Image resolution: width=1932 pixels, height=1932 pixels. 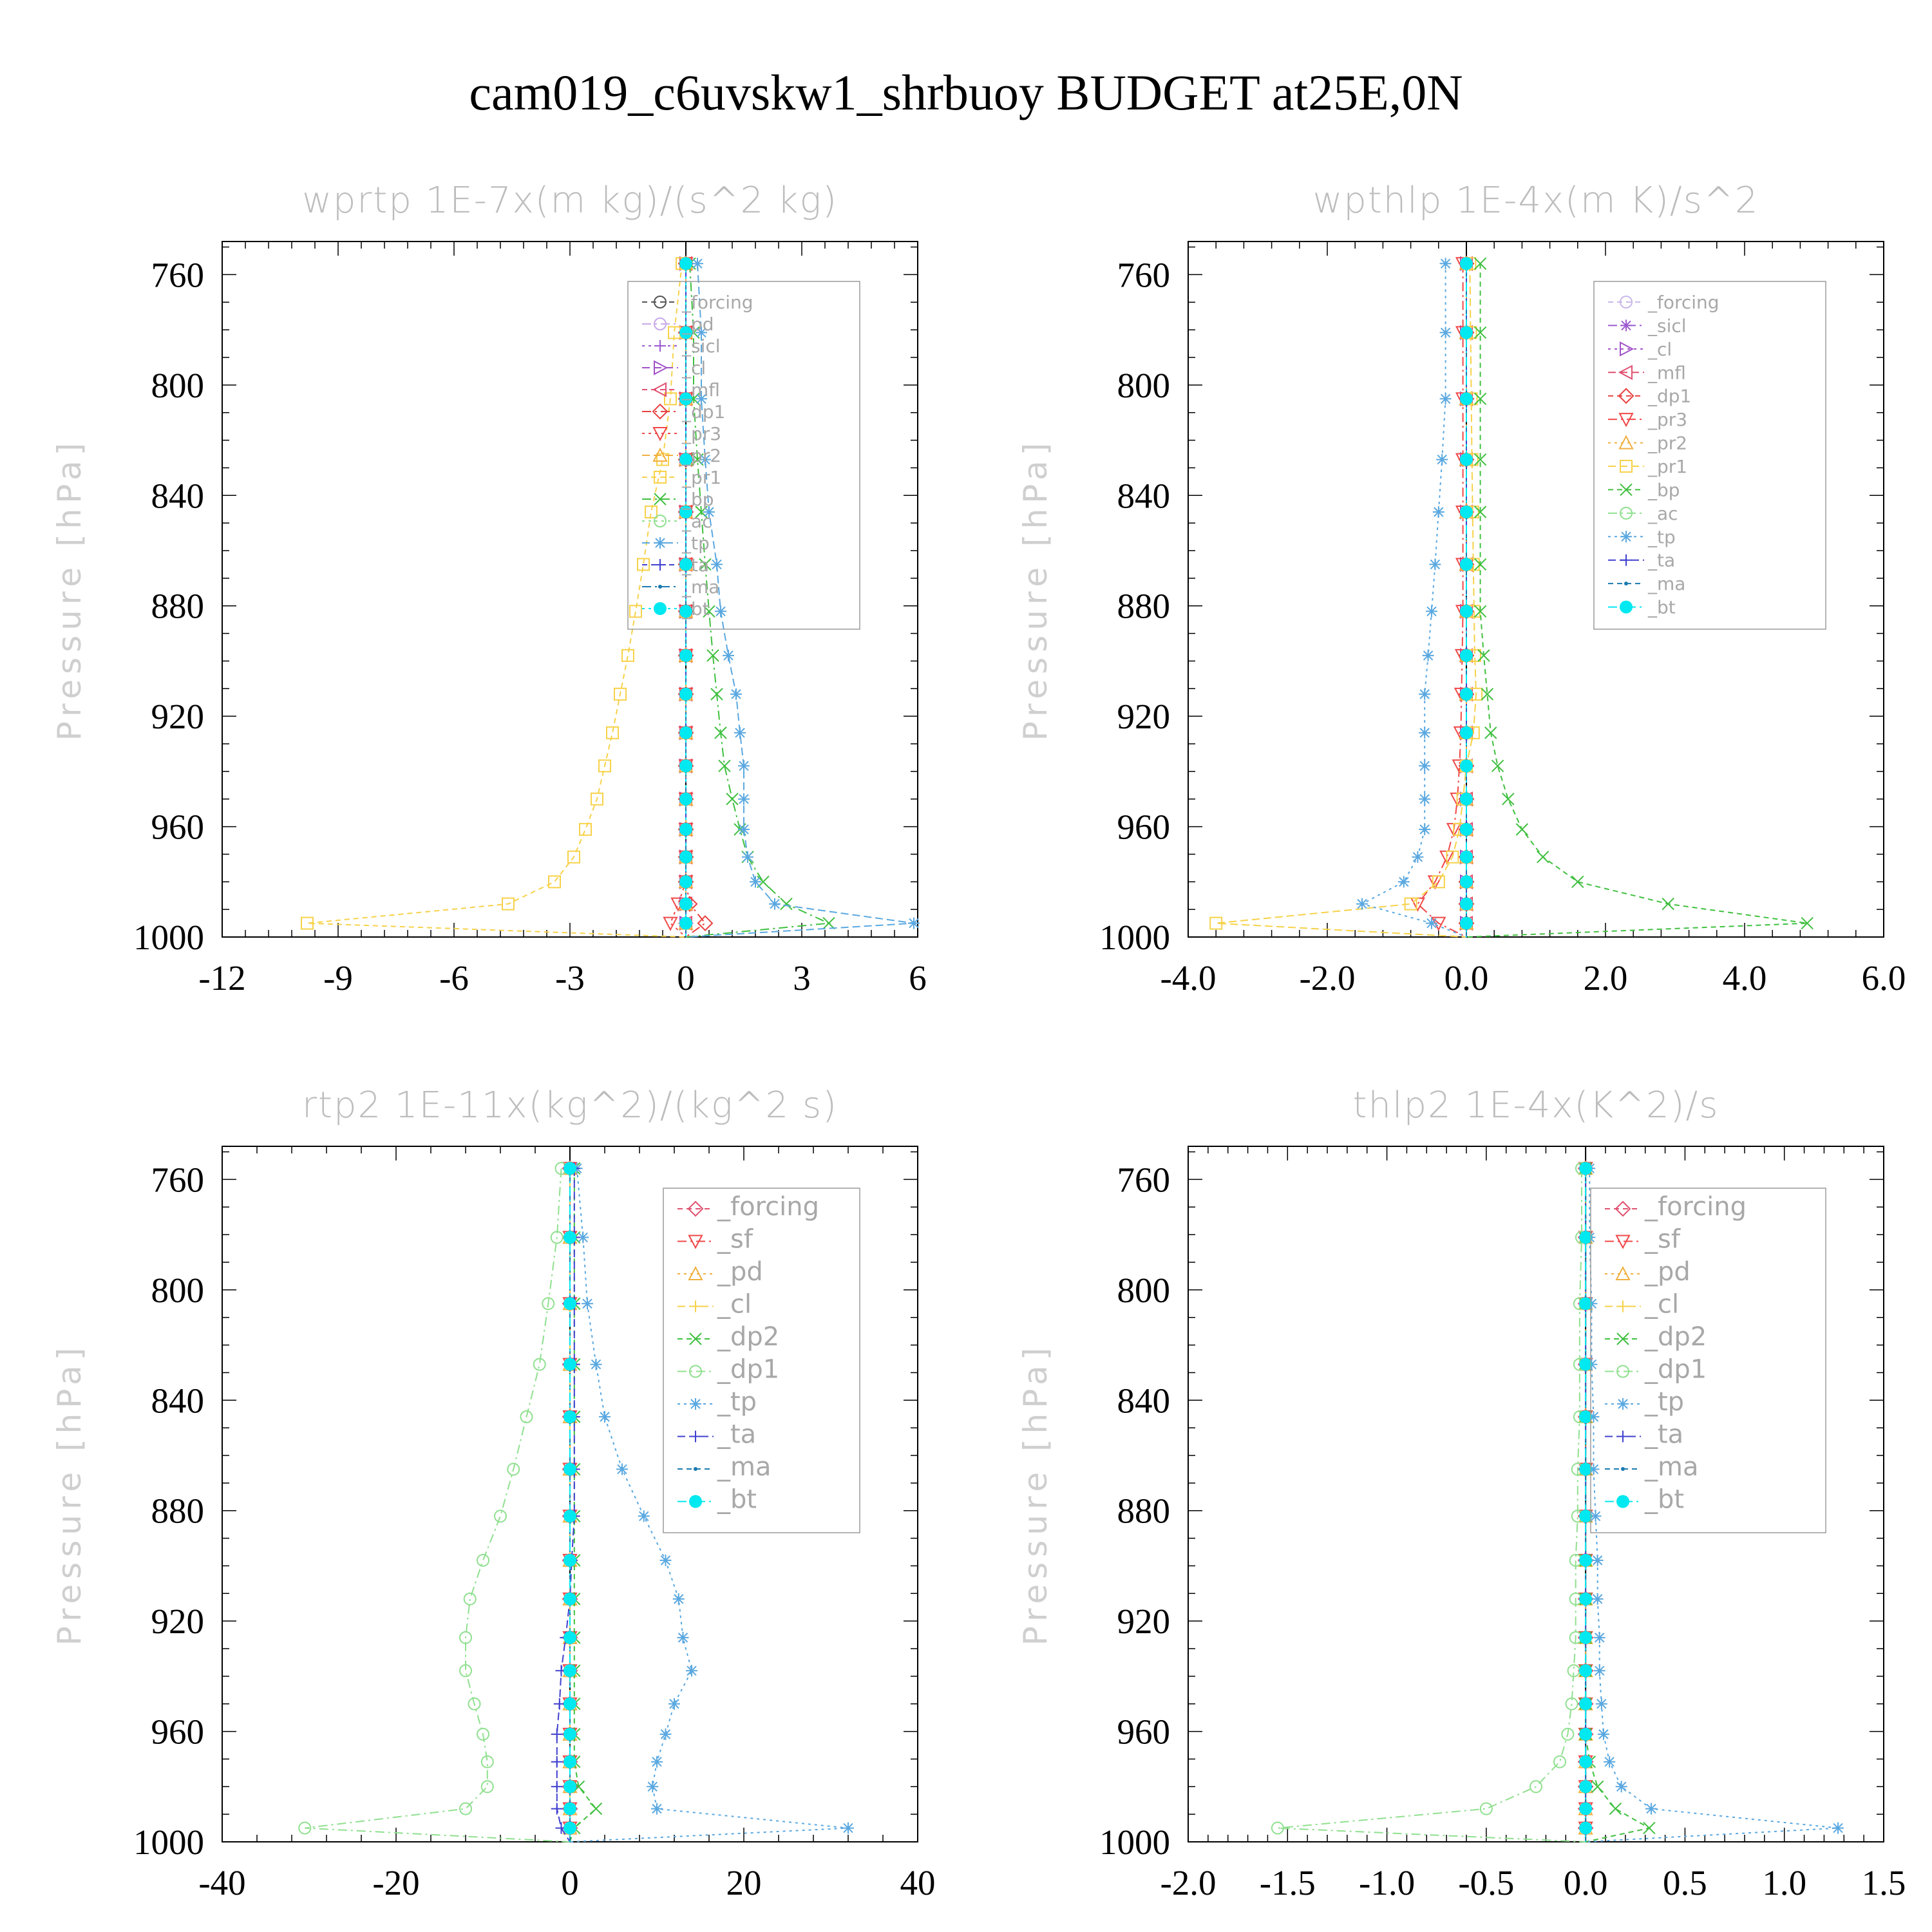 I want to click on x-tick-label: 0, so click(x=686, y=978).